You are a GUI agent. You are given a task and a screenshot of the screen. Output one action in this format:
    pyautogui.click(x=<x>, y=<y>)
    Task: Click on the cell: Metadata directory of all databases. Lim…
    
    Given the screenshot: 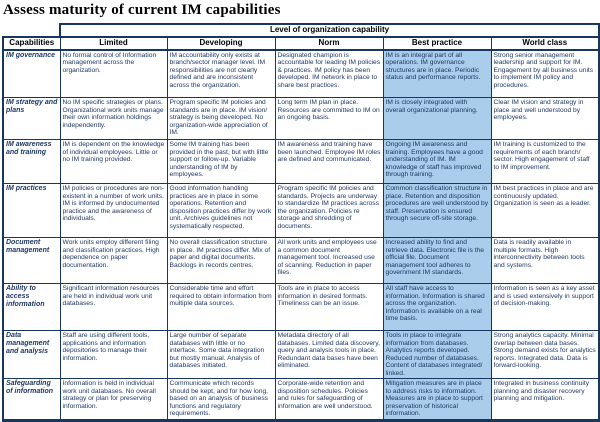 What is the action you would take?
    pyautogui.click(x=329, y=355)
    